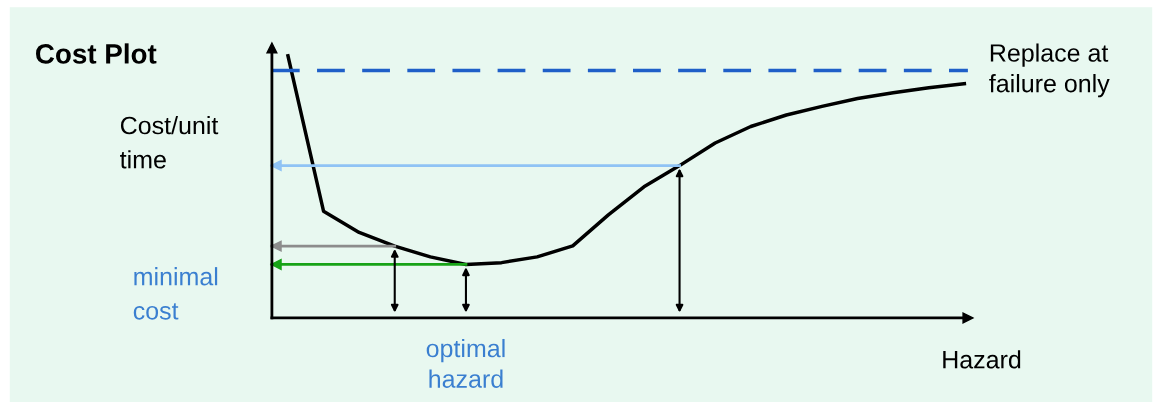  I want to click on ref-line-label: minimal cost, so click(175, 293).